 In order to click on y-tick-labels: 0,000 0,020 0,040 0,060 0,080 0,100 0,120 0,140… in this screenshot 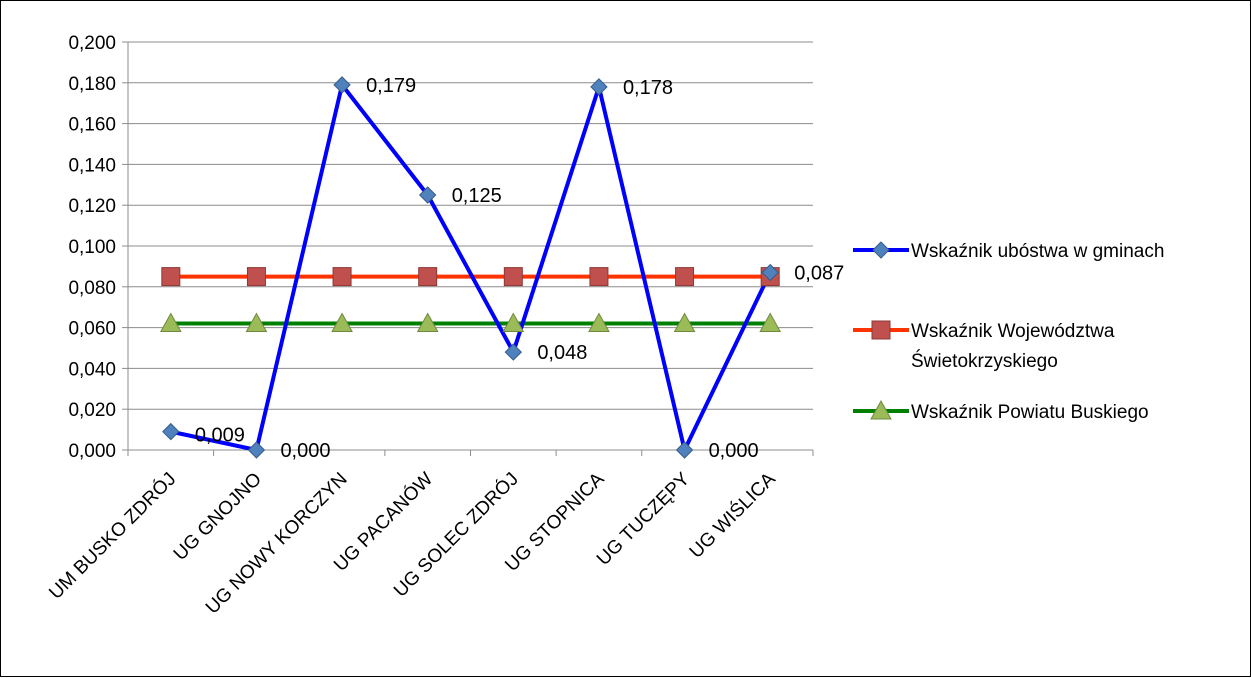, I will do `click(92, 247)`.